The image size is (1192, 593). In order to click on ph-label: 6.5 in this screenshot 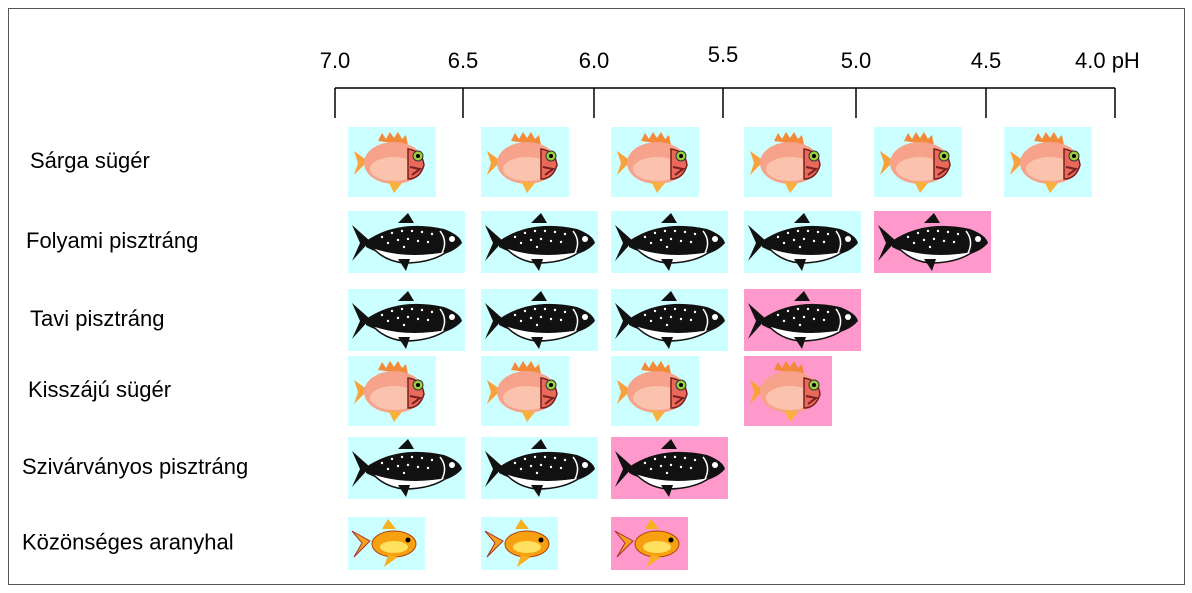, I will do `click(463, 60)`.